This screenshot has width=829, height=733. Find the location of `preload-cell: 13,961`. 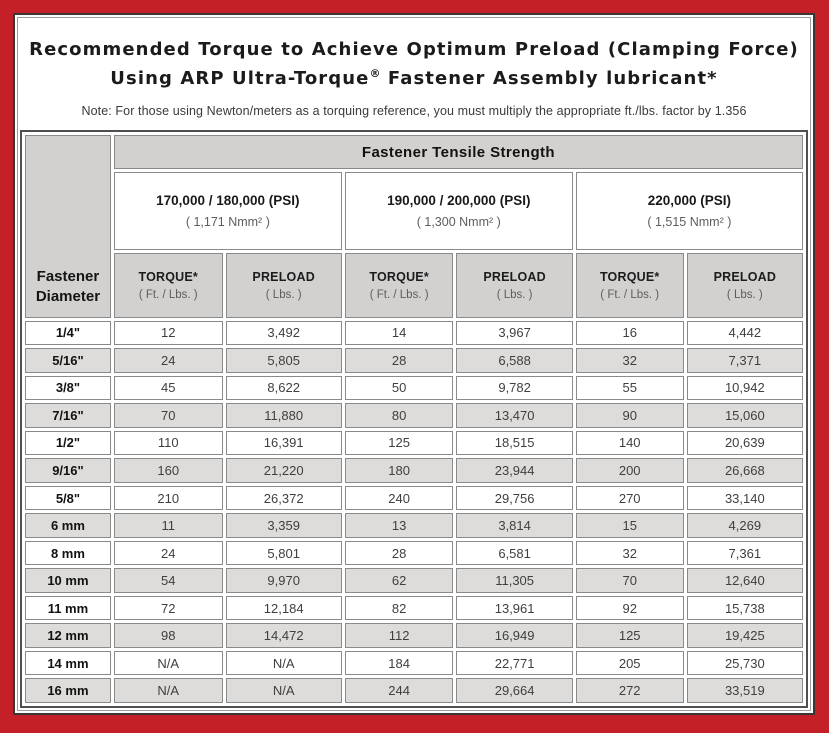

preload-cell: 13,961 is located at coordinates (514, 608).